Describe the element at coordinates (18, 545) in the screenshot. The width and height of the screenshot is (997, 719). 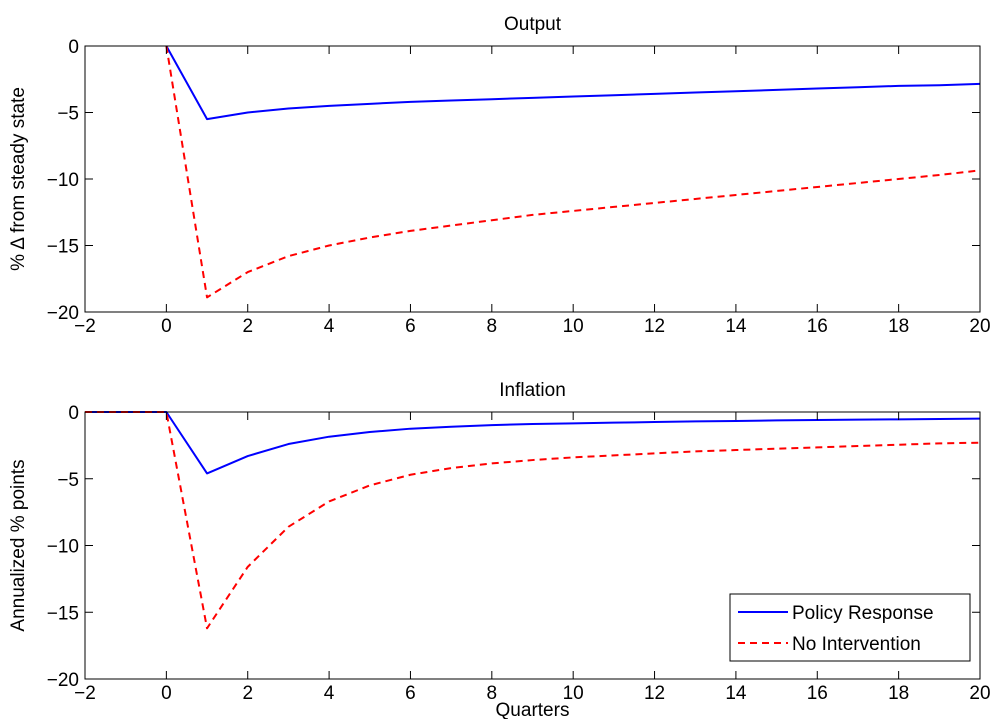
I see `y-axis-label: Annualized % points` at that location.